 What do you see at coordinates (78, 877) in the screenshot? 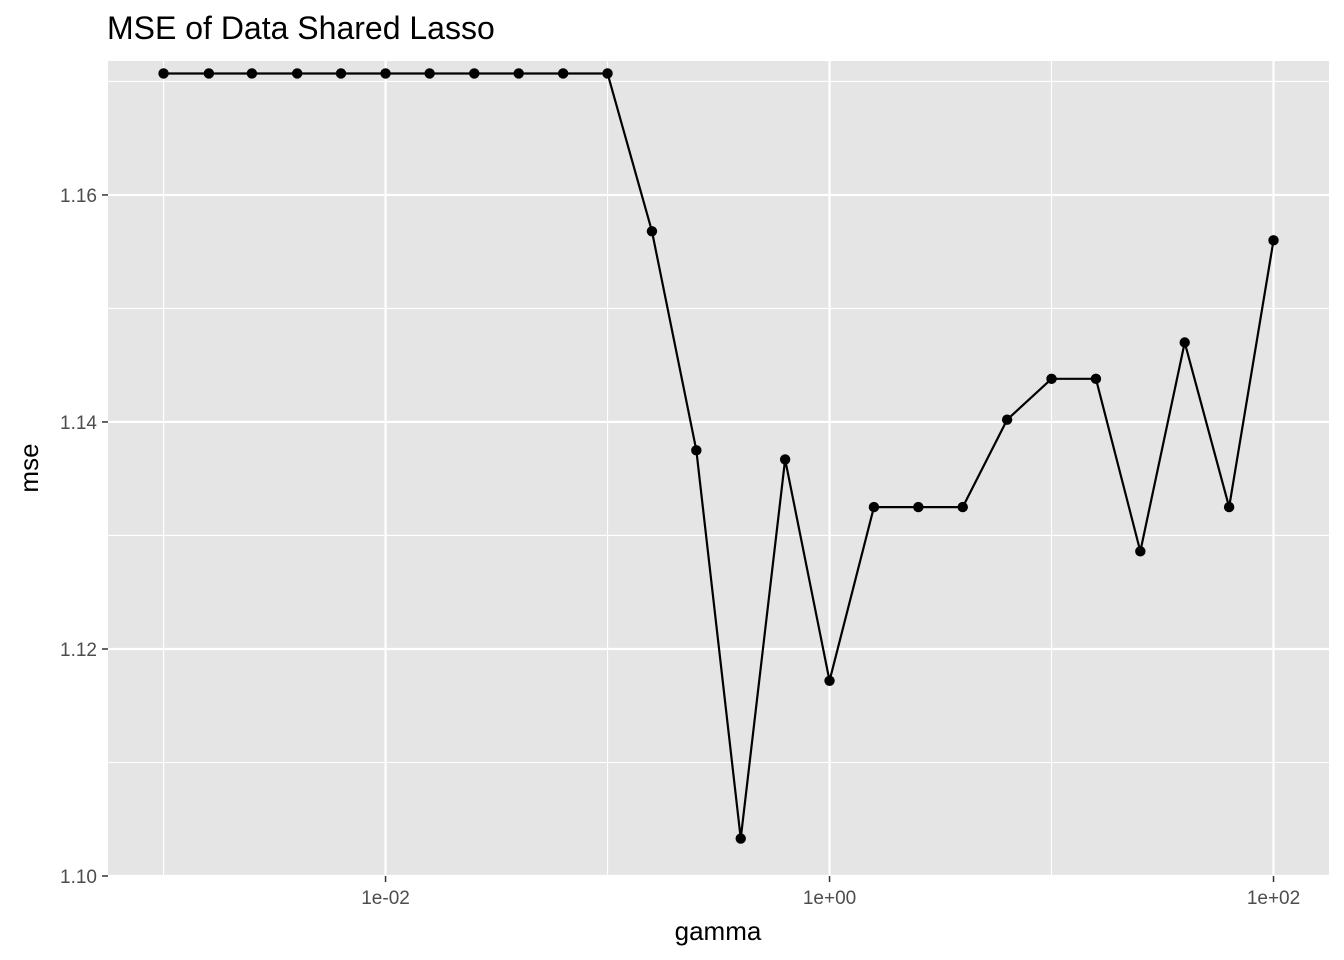
I see `y-tick-label: 1.10` at bounding box center [78, 877].